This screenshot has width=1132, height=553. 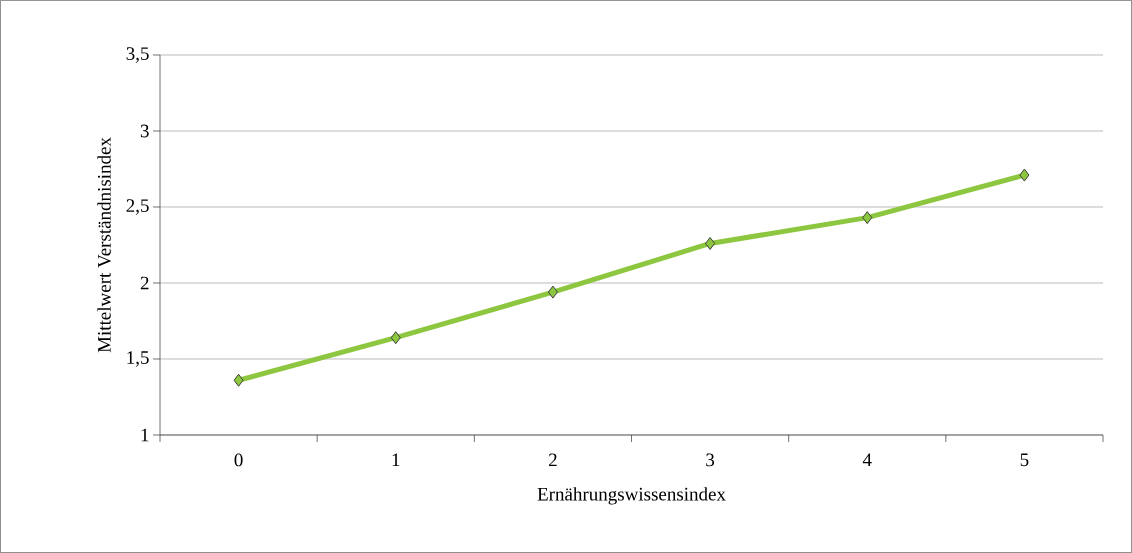 I want to click on x-tick-label: 1, so click(x=396, y=460).